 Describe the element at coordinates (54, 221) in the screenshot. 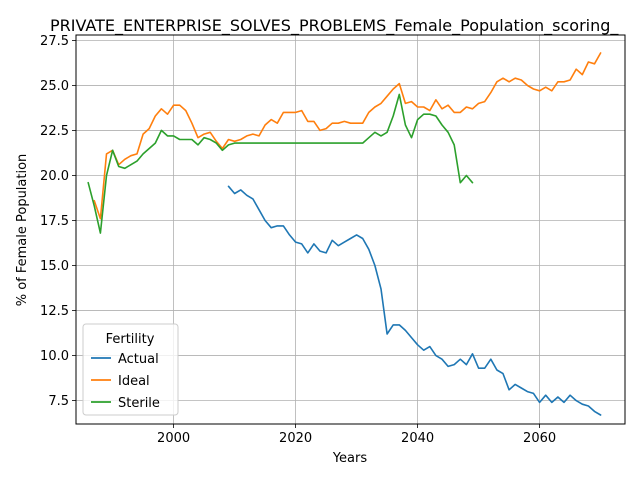

I see `y-tick-label: 17.5` at that location.